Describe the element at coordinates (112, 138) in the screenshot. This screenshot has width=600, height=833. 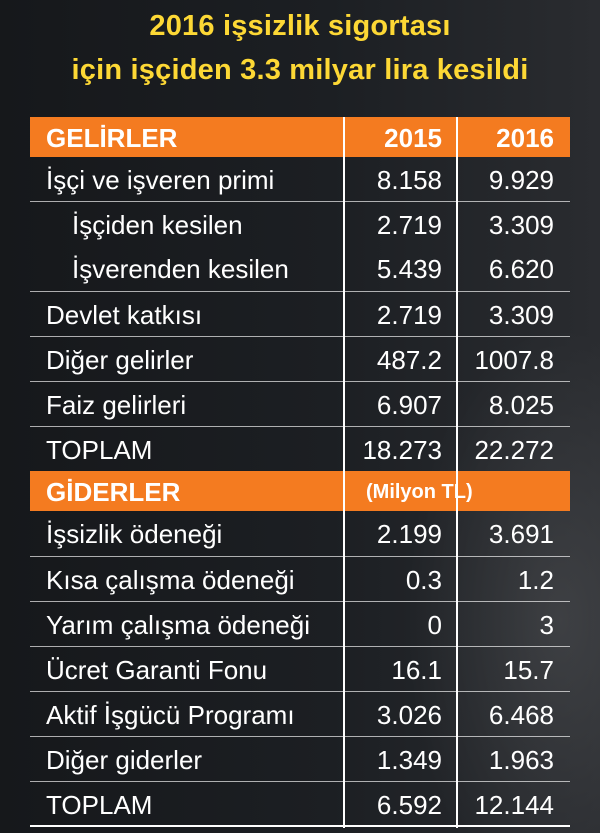
I see `income-header-label: GELİRLER` at that location.